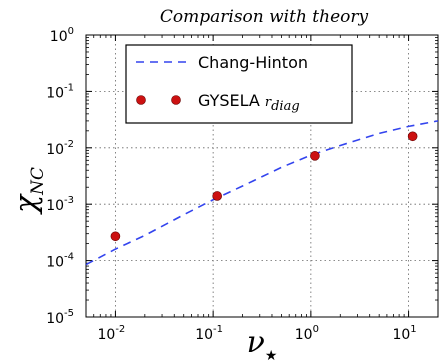  I want to click on chart-title: Comparison with theory, so click(264, 17).